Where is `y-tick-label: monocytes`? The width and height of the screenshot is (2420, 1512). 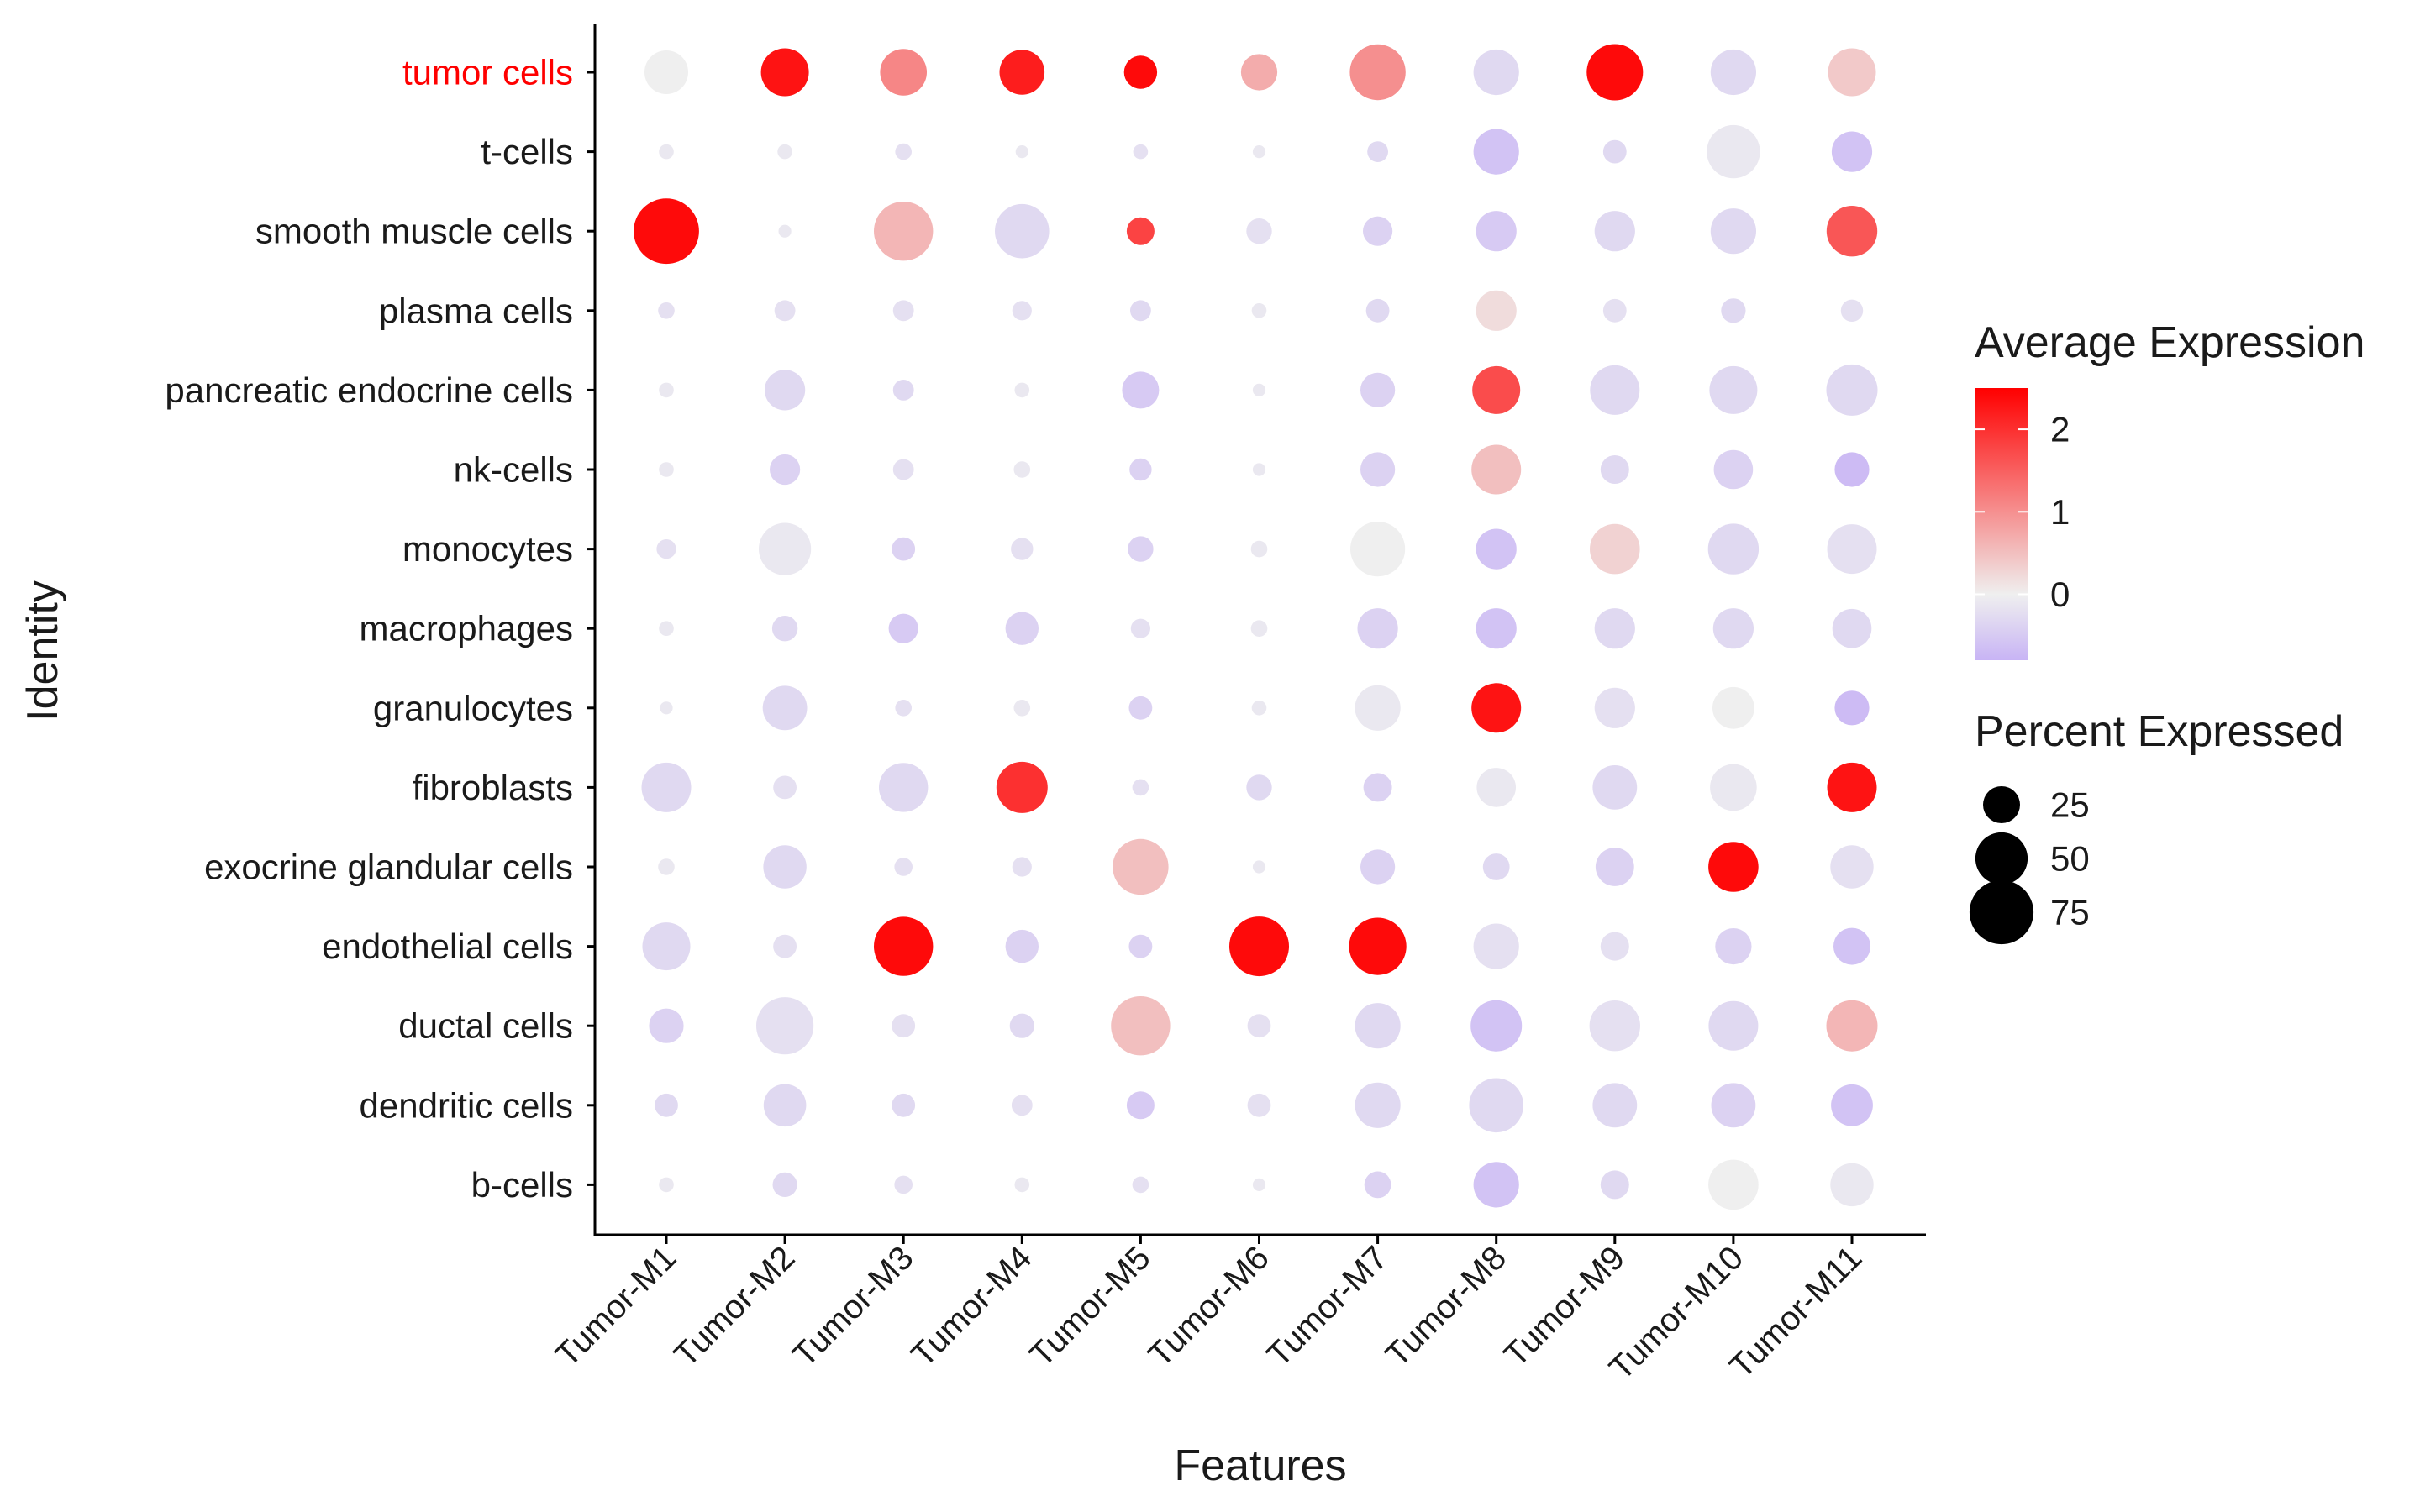
y-tick-label: monocytes is located at coordinates (487, 549).